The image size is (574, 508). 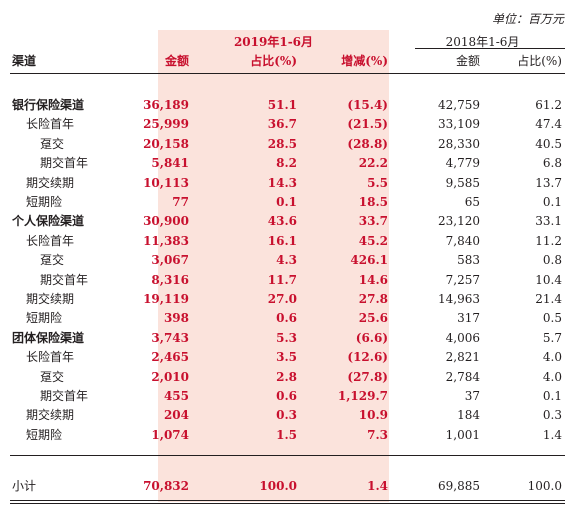 I want to click on table-row: 长险首年 11,383 16.1 45.2 7,840 11.2, so click(x=287, y=241).